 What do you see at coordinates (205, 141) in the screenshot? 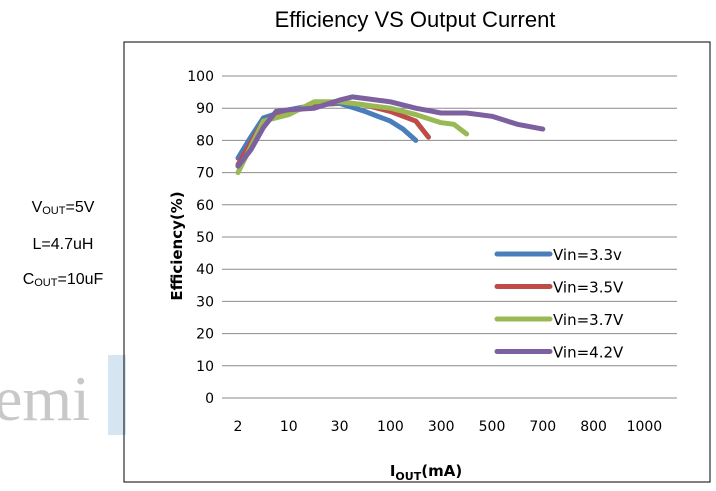
I see `y-tick-label: 80` at bounding box center [205, 141].